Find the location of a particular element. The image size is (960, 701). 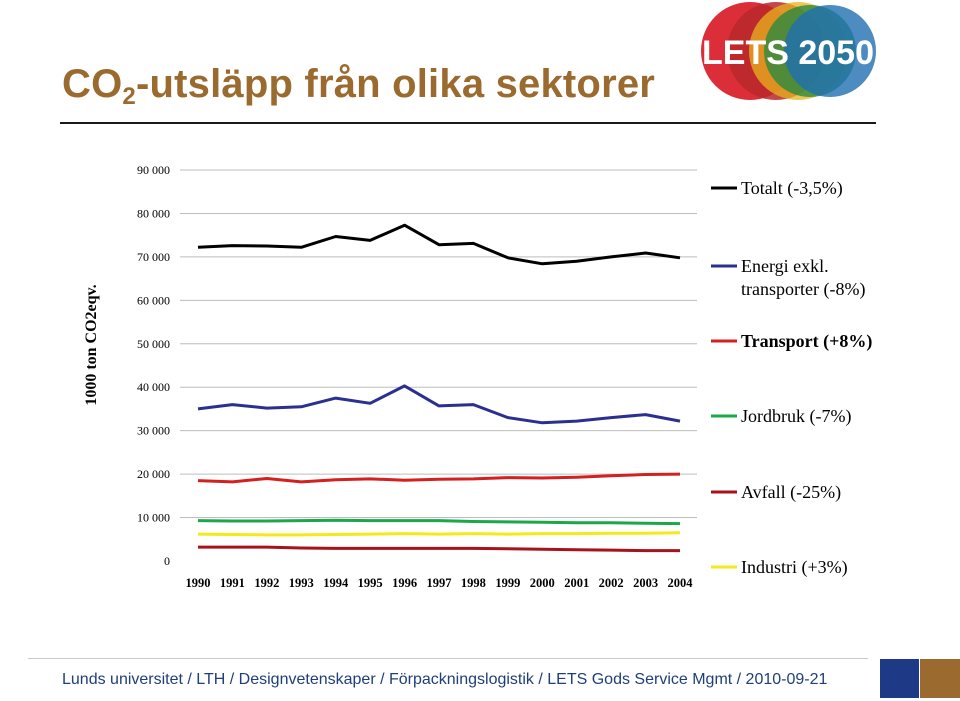

x-tick-label: 2003 is located at coordinates (645, 583).